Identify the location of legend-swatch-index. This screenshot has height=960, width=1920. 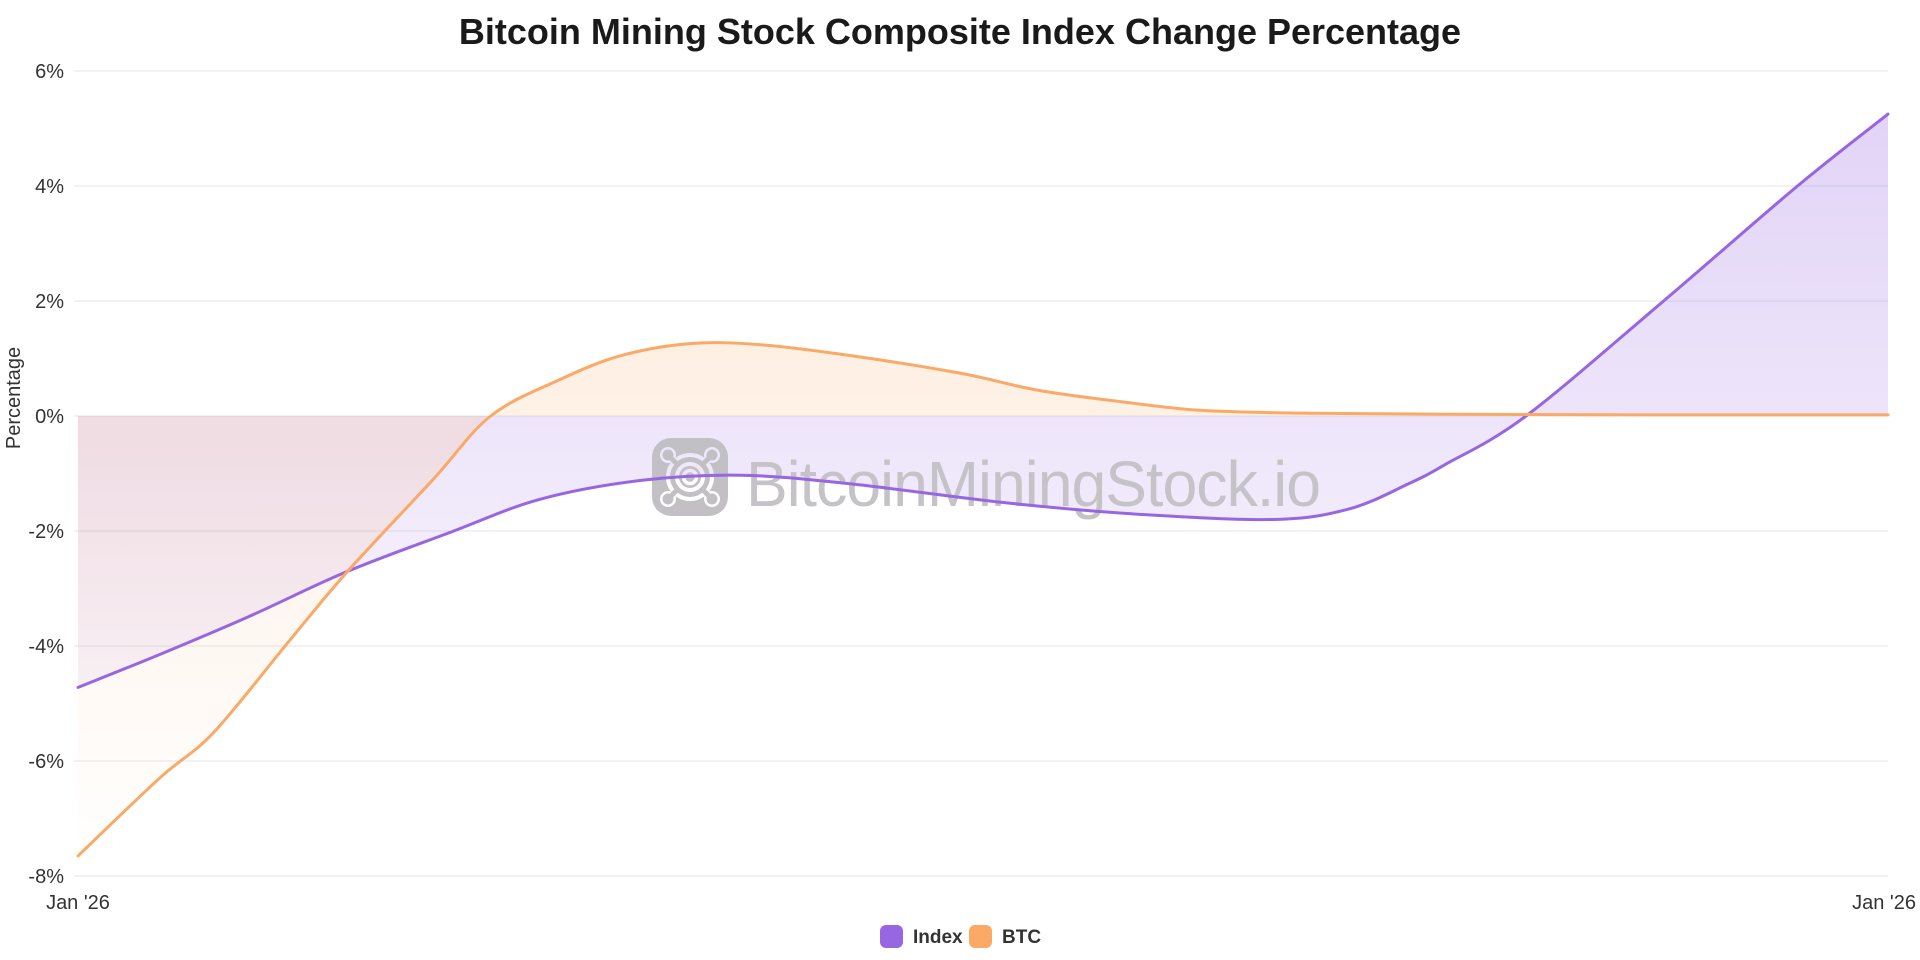
(891, 936).